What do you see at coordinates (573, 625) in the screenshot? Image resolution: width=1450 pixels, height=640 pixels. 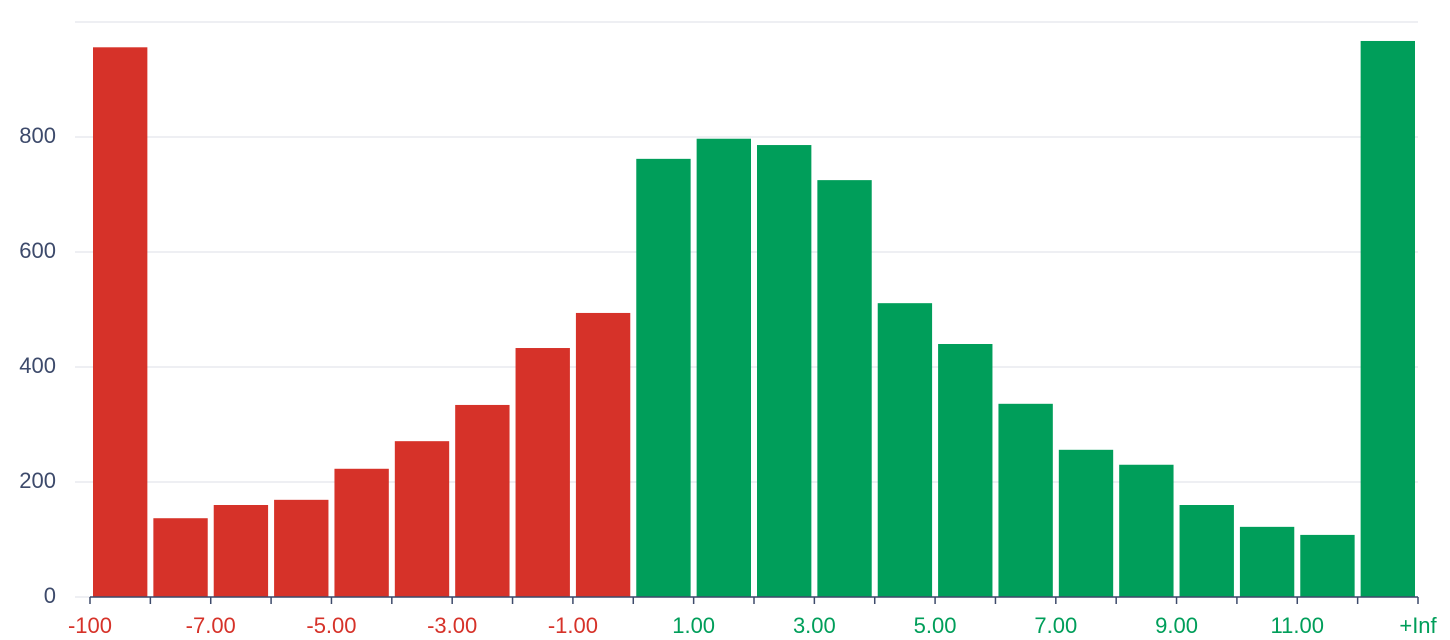 I see `x-tick-label: -1.00` at bounding box center [573, 625].